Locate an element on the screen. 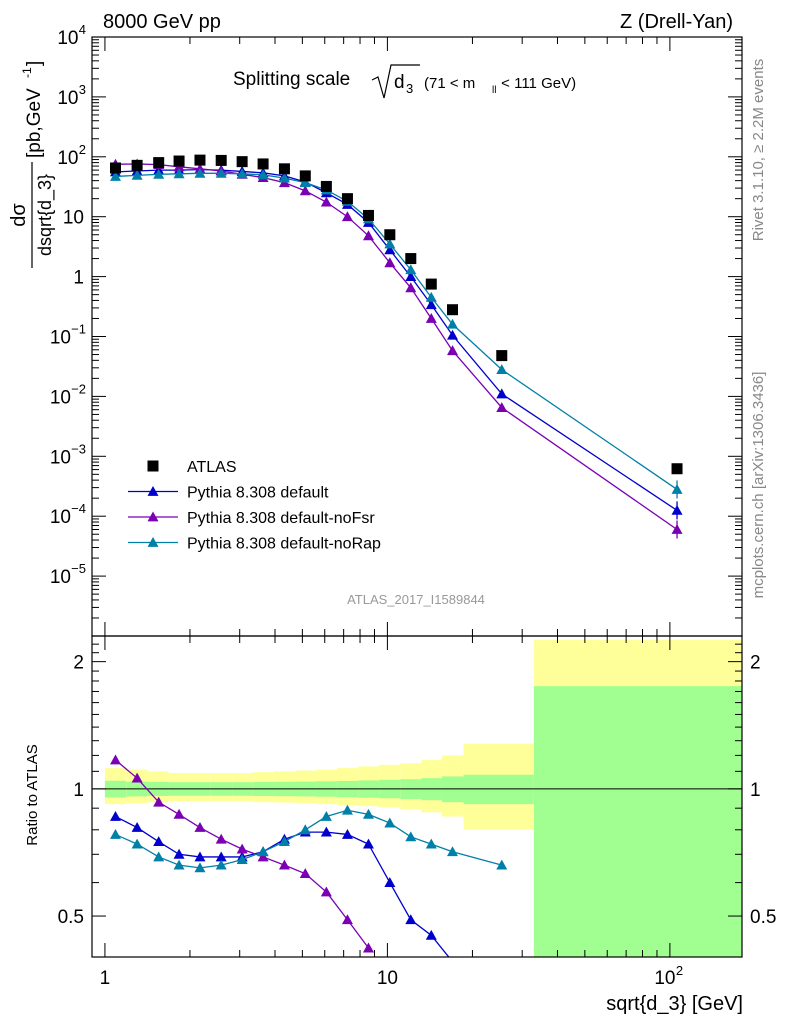 Image resolution: width=786 pixels, height=1024 pixels. y-tick-label-sup: −5 is located at coordinates (78, 568).